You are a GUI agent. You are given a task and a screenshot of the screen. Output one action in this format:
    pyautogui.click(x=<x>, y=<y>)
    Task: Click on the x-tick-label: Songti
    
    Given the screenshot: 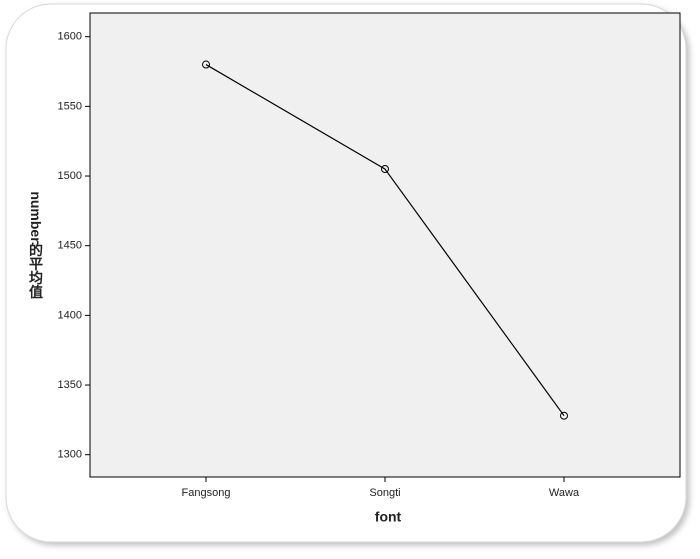 What is the action you would take?
    pyautogui.click(x=384, y=493)
    